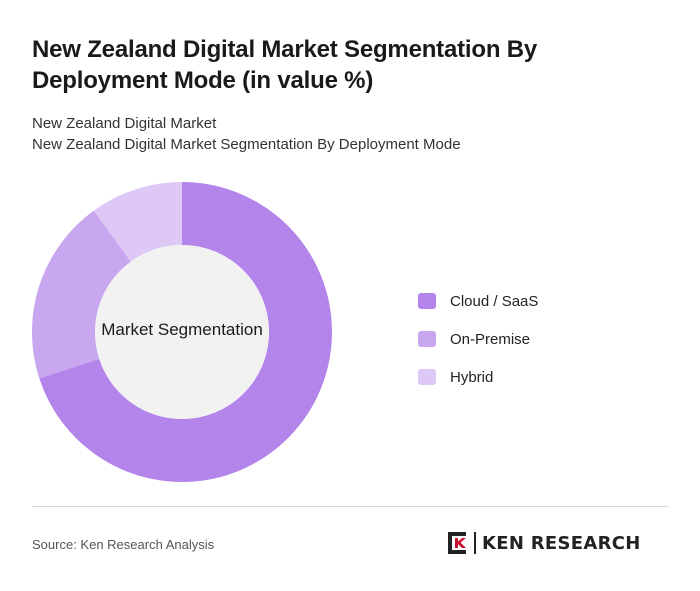 This screenshot has height=591, width=700. I want to click on donut-slice-on-premise, so click(81, 294).